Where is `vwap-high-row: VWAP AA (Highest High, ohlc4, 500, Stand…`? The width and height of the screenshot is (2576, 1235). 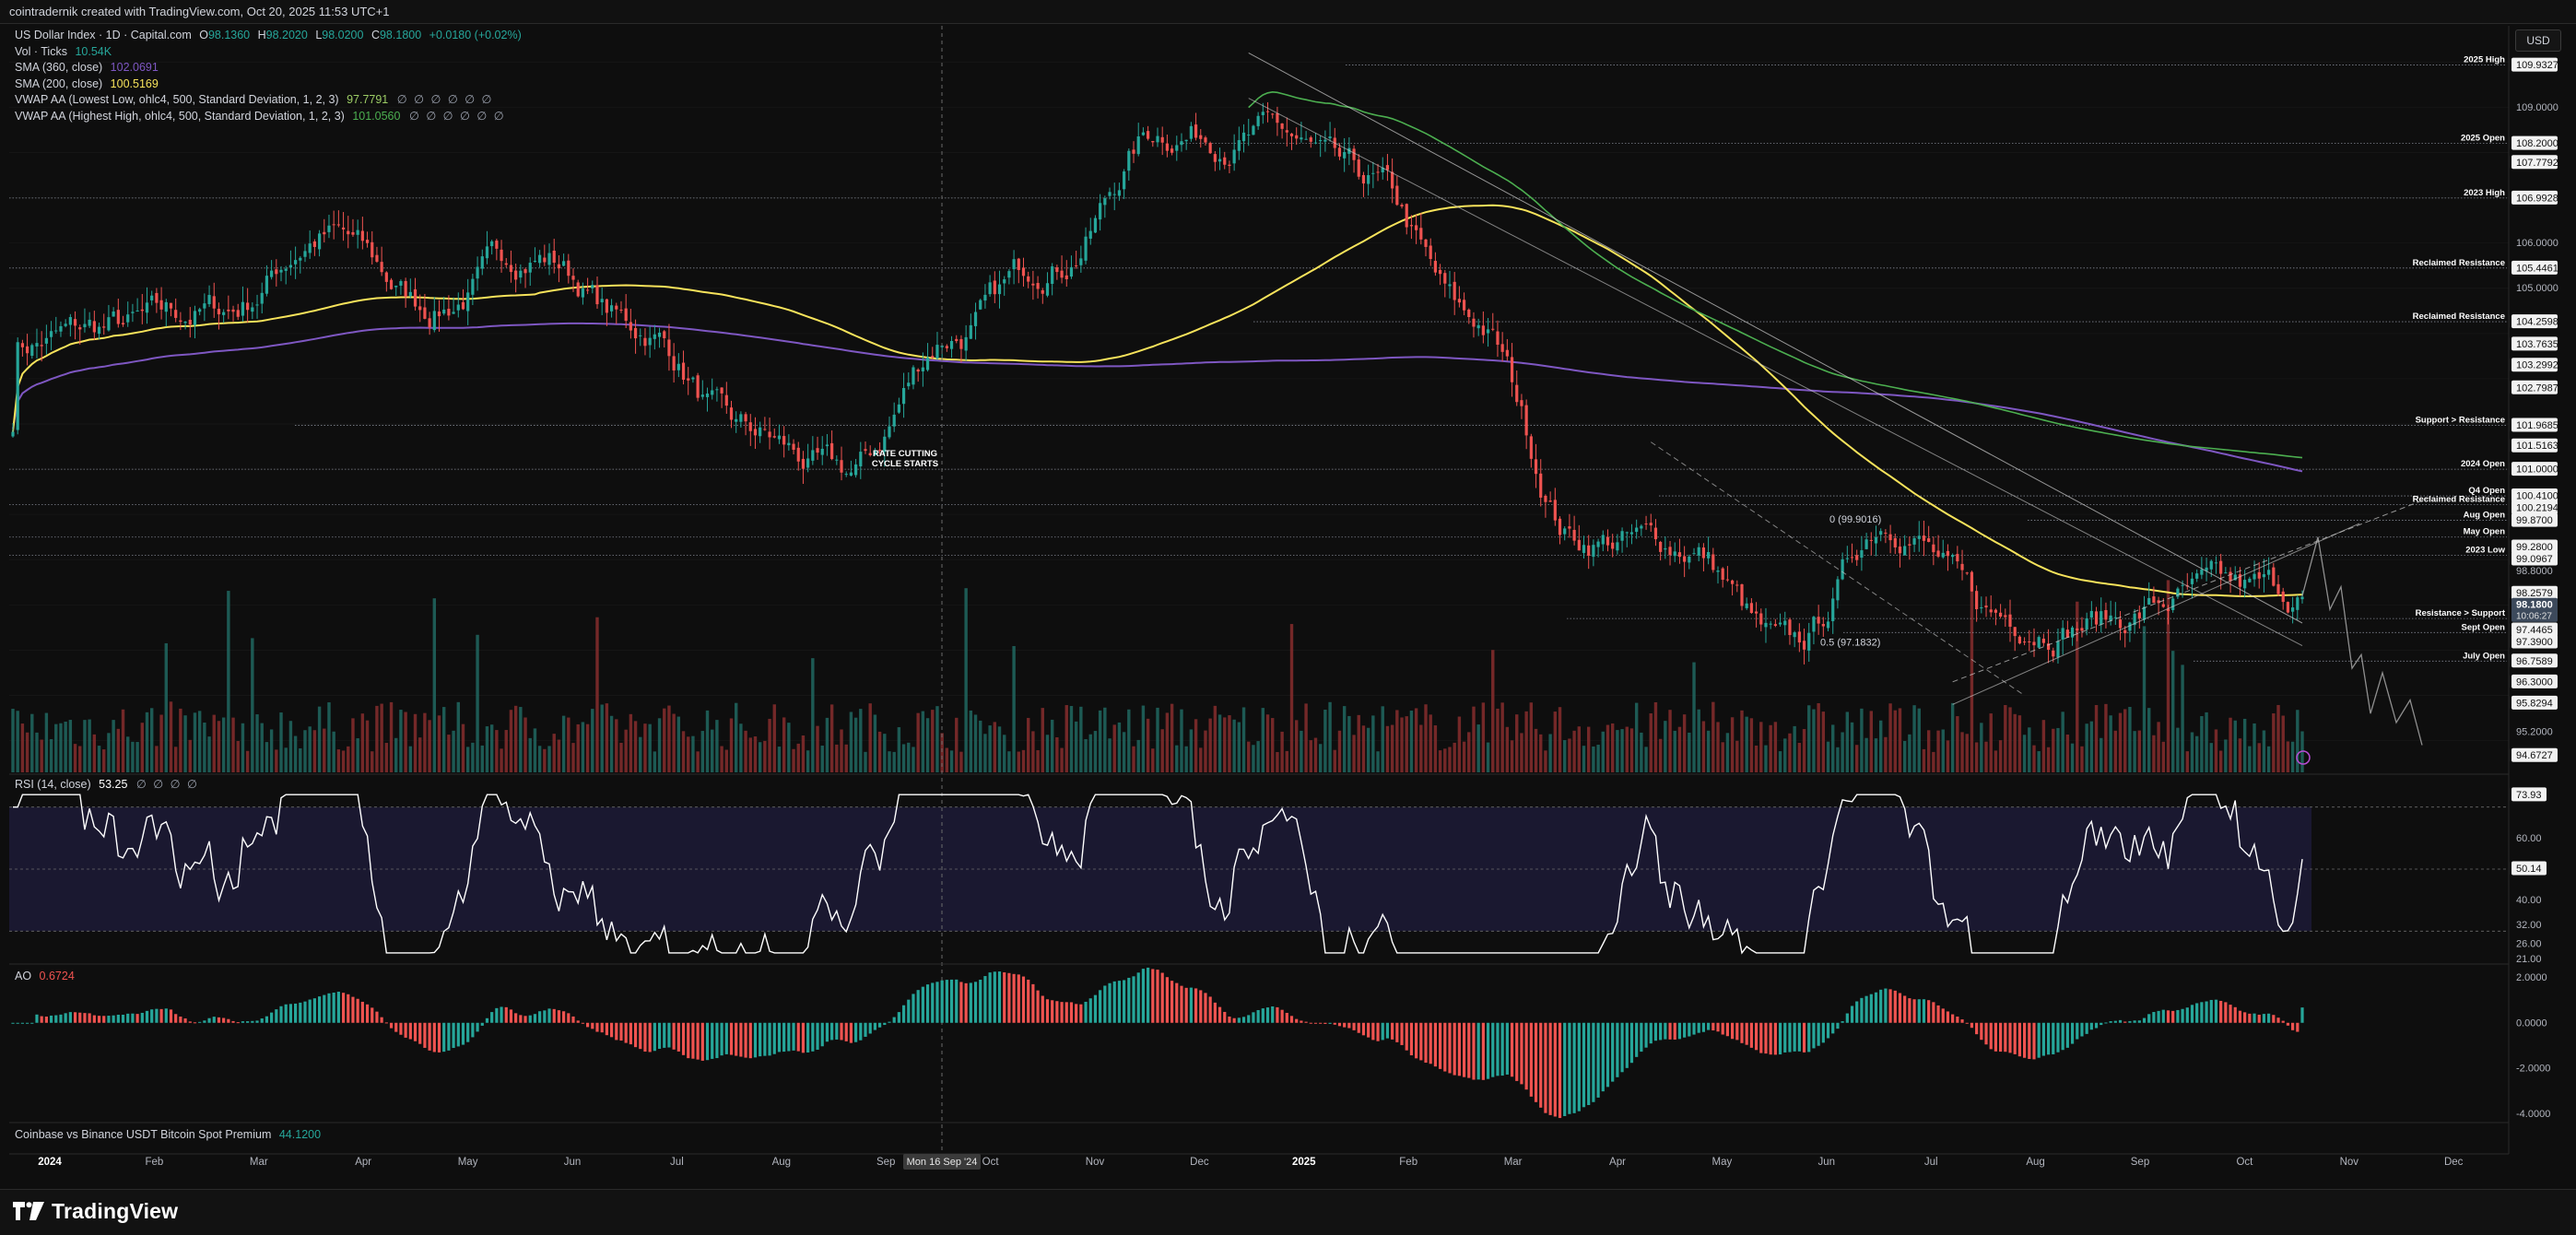 vwap-high-row: VWAP AA (Highest High, ohlc4, 500, Stand… is located at coordinates (268, 117).